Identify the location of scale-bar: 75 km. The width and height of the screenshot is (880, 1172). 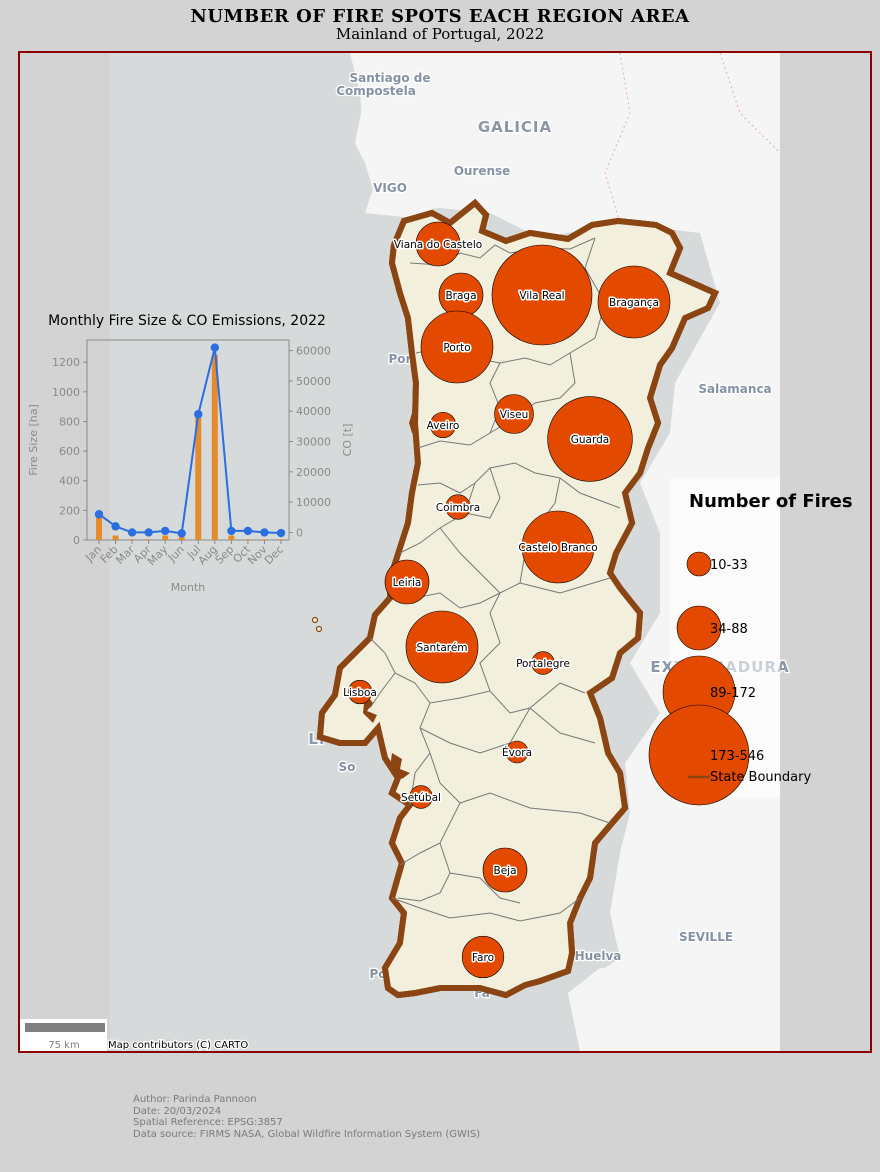
(63, 1035).